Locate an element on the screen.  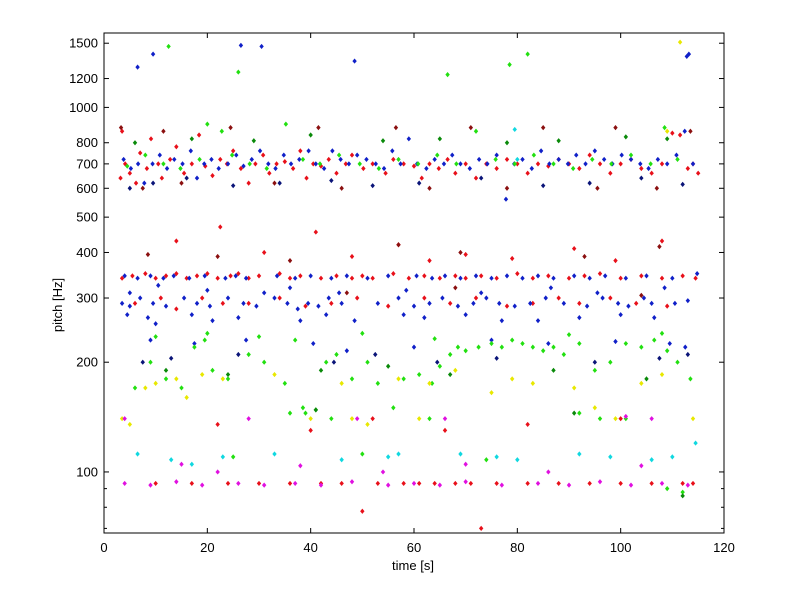
x-tick-label: 60 is located at coordinates (414, 547).